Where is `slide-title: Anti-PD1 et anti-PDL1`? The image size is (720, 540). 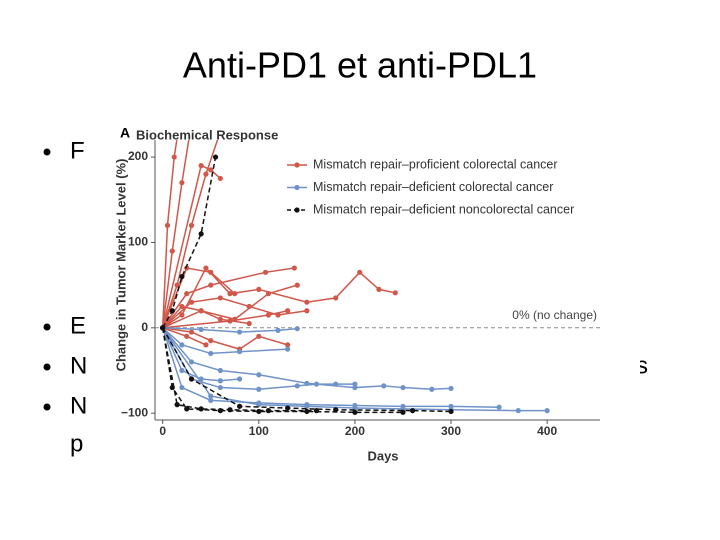
slide-title: Anti-PD1 et anti-PDL1 is located at coordinates (360, 65).